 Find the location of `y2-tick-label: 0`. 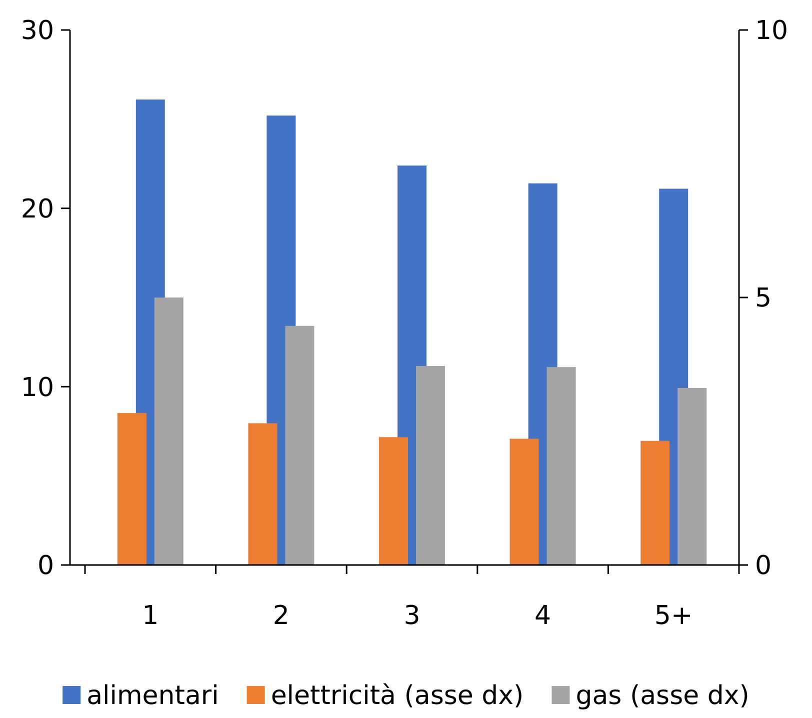

y2-tick-label: 0 is located at coordinates (763, 566).